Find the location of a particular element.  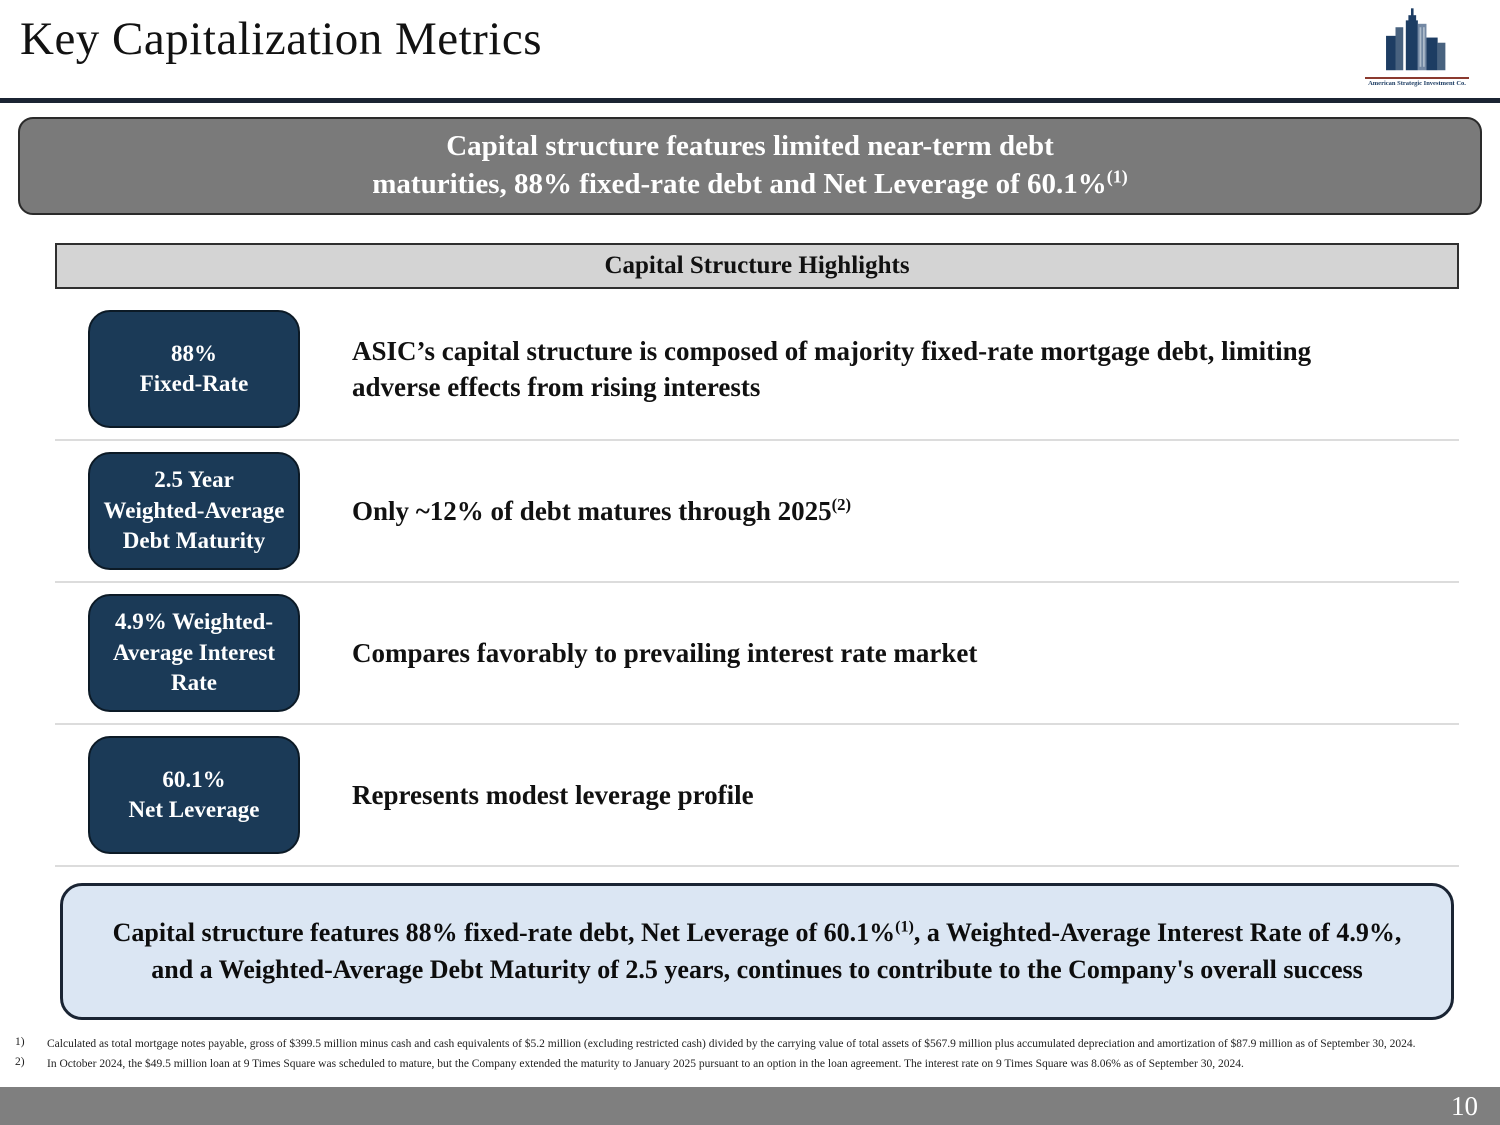

page-title: Key Capitalization Metrics is located at coordinates (281, 39).